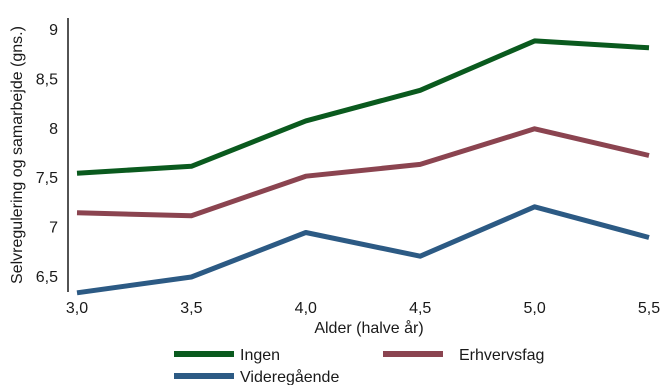 Image resolution: width=670 pixels, height=385 pixels. Describe the element at coordinates (53, 129) in the screenshot. I see `y-tick-label: 8` at that location.